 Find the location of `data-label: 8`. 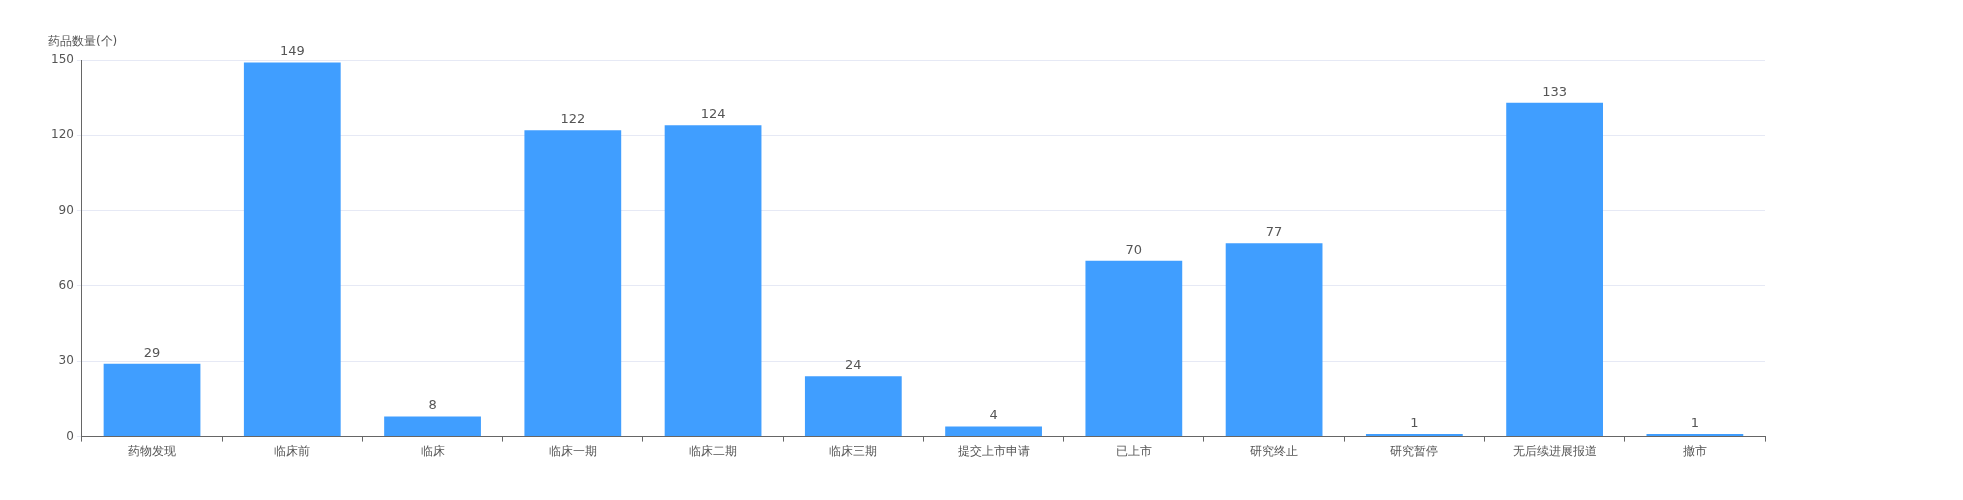

data-label: 8 is located at coordinates (432, 405).